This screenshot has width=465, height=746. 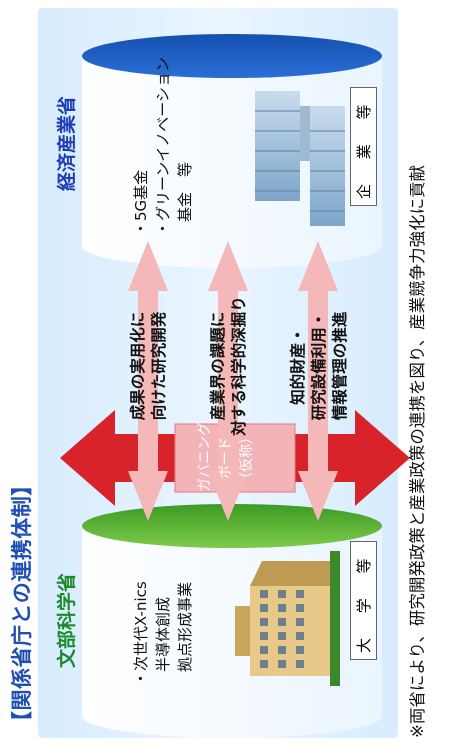 What do you see at coordinates (363, 600) in the screenshot?
I see `university-label-box: 大 学 等` at bounding box center [363, 600].